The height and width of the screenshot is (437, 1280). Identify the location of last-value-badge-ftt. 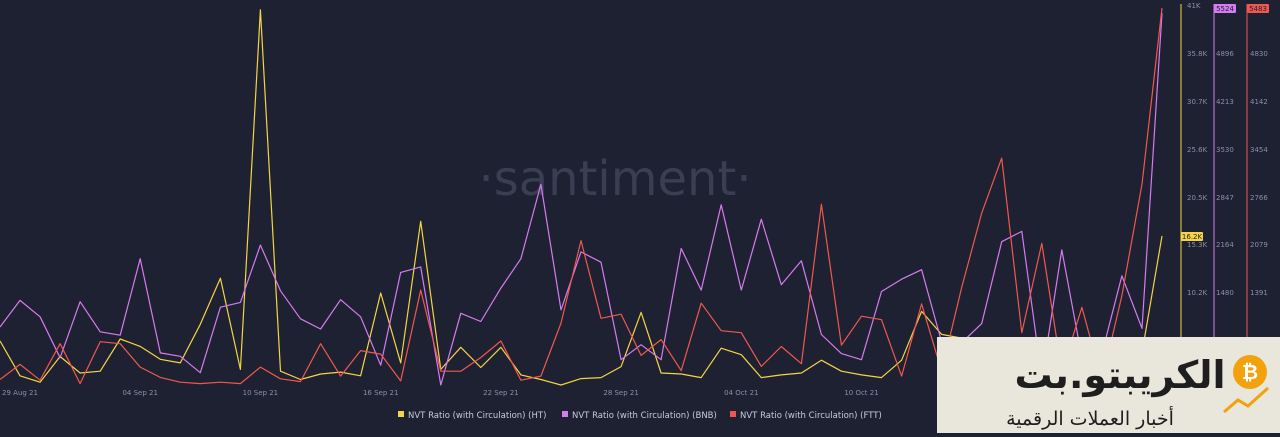
(1258, 8).